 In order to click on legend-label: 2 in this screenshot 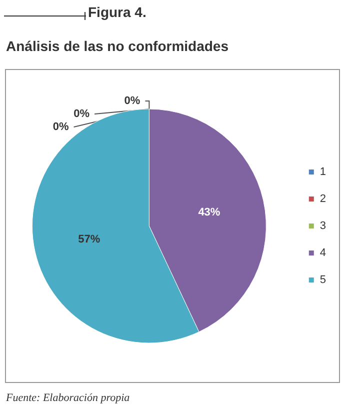, I will do `click(323, 199)`.